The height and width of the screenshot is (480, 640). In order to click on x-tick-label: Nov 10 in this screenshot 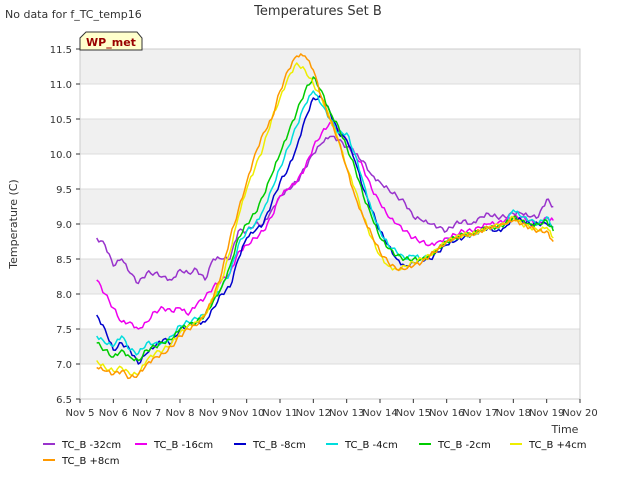, I will do `click(246, 413)`.